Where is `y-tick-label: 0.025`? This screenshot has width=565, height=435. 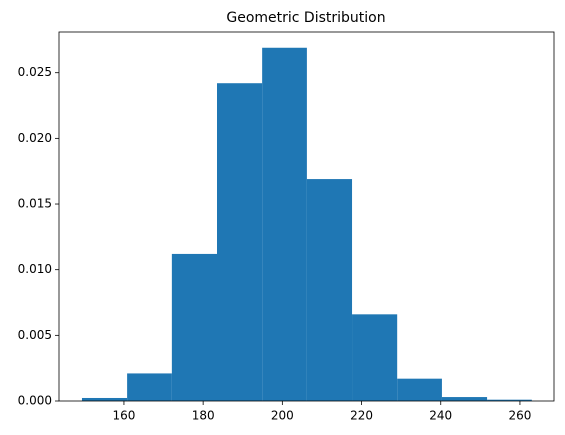 y-tick-label: 0.025 is located at coordinates (35, 72).